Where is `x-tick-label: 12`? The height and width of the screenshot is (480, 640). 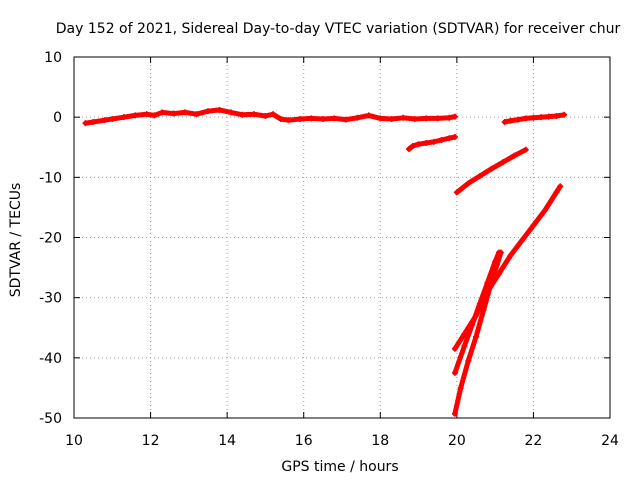 x-tick-label: 12 is located at coordinates (151, 441).